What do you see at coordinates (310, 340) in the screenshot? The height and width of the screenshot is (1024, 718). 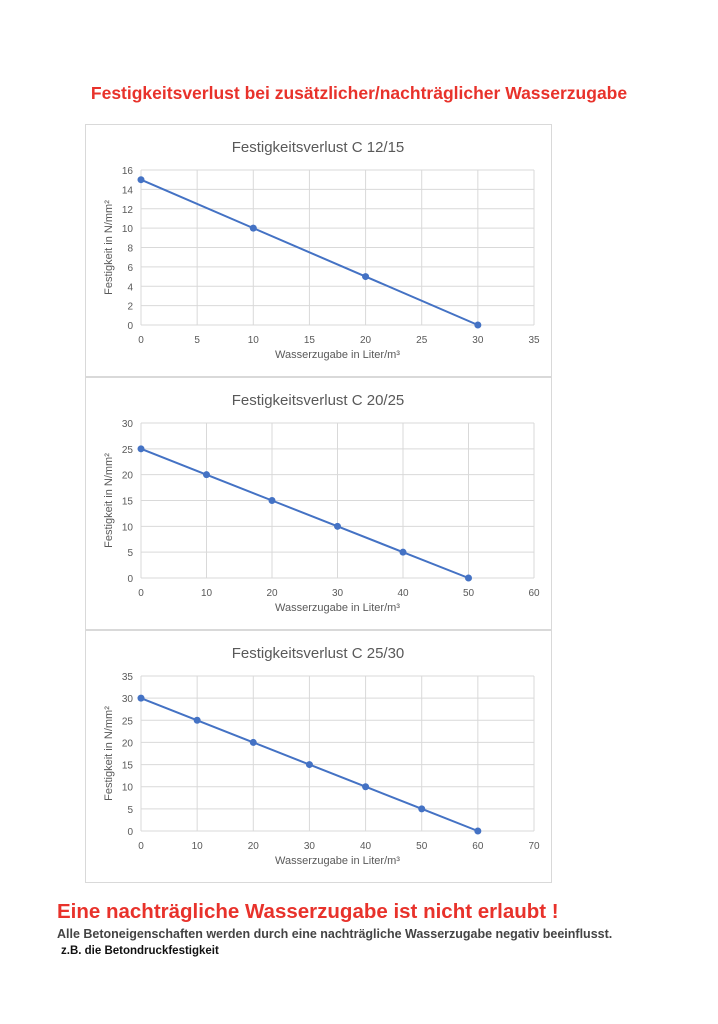 I see `x-tick-label: 15` at bounding box center [310, 340].